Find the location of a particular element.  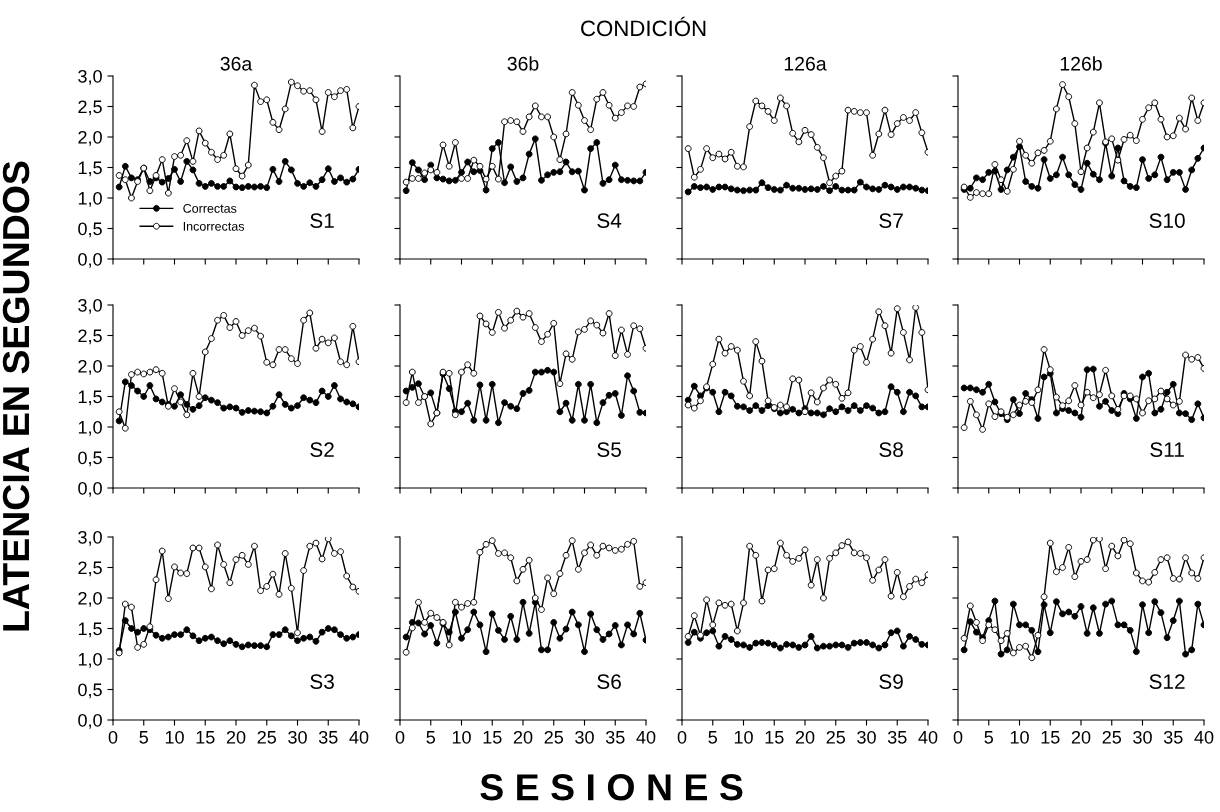

legend-label: Correctas is located at coordinates (210, 208).